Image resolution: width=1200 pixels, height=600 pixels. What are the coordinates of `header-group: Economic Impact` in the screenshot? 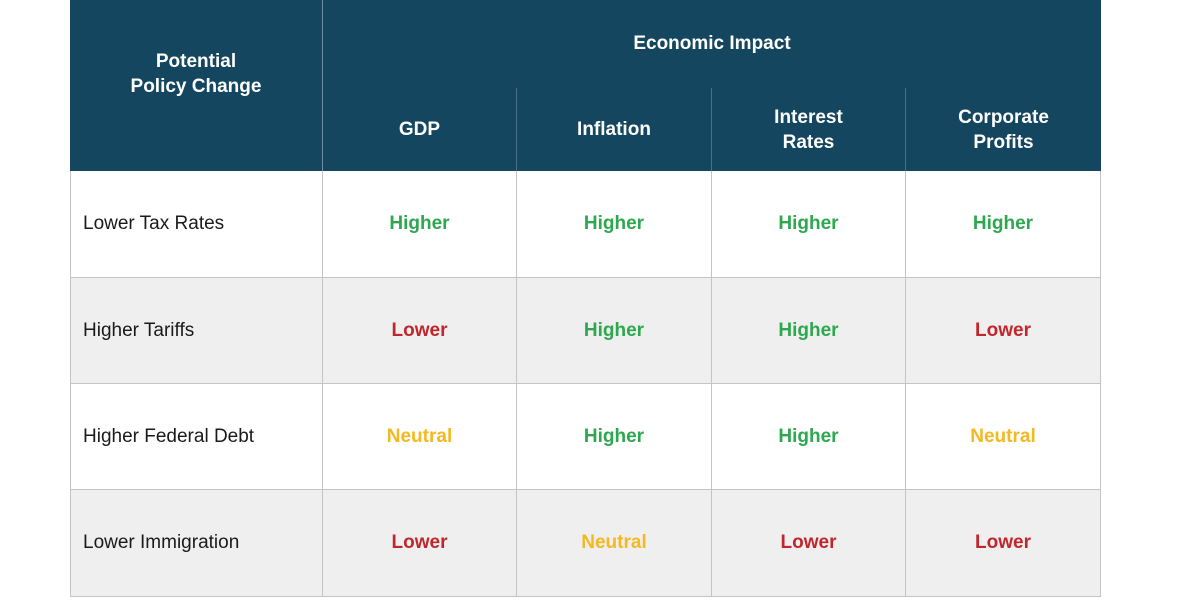 It's located at (712, 43).